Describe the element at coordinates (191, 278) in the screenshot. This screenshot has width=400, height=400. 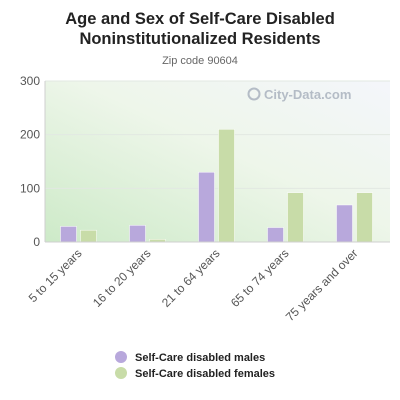
I see `x-tick-label: 21 to 64 years` at that location.